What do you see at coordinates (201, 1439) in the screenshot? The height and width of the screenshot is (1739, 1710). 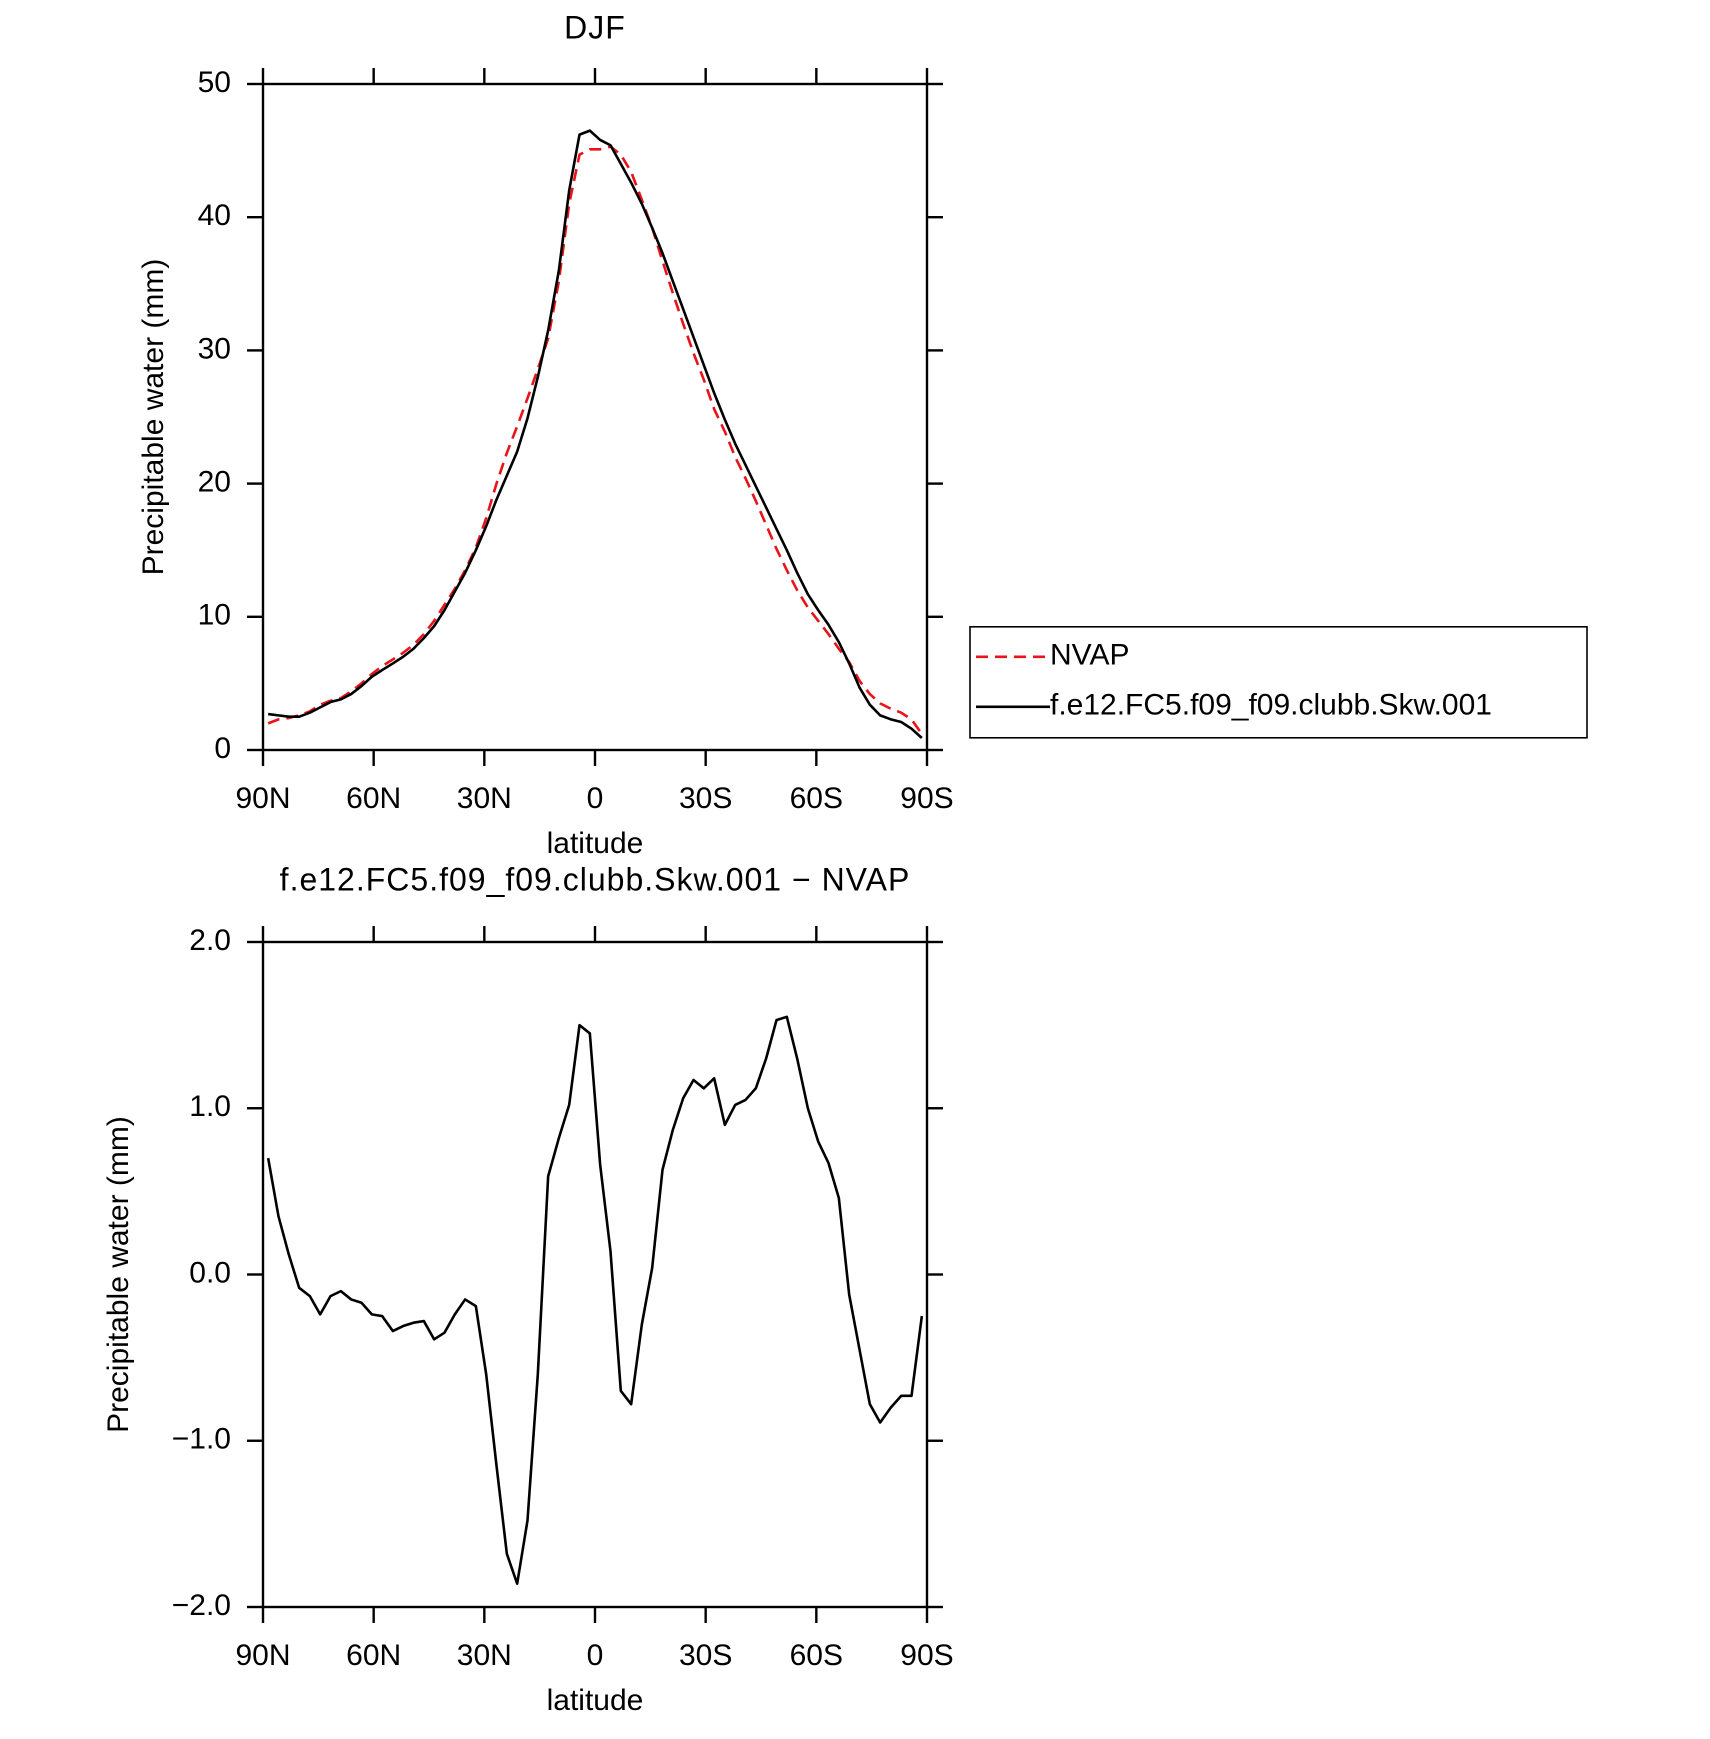 I see `y-tick-label: −1.0` at bounding box center [201, 1439].